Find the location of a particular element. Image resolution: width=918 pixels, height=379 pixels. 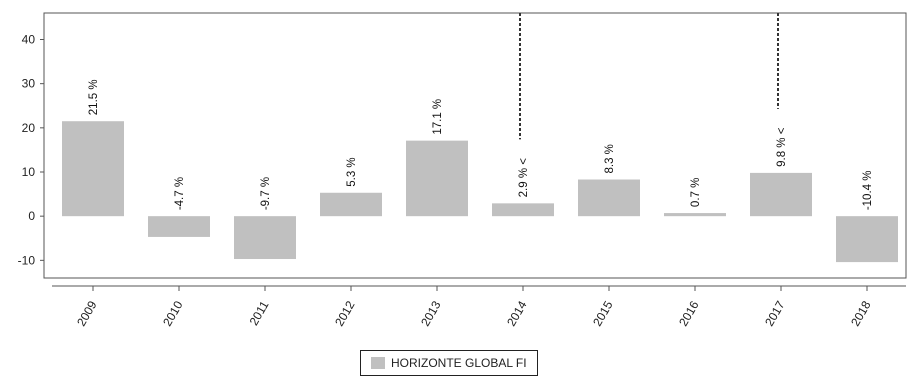

data-label: 8.3 % is located at coordinates (610, 158).